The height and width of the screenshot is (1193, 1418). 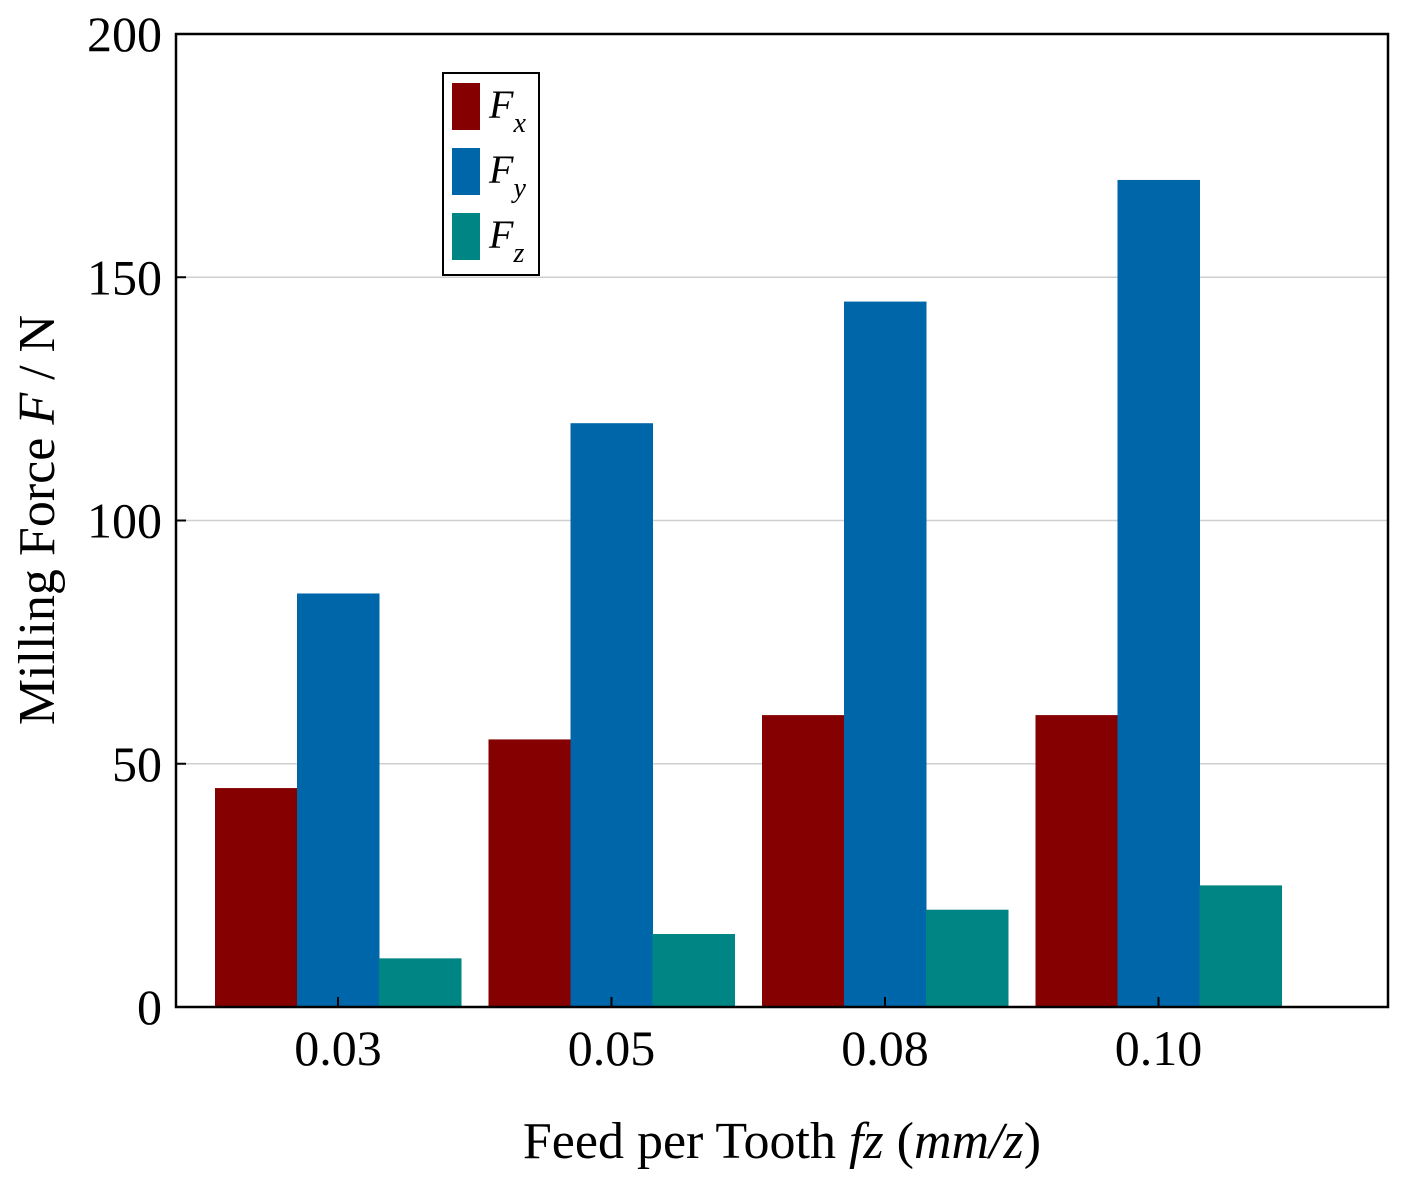 I want to click on x-axis-title: Feed per Tooth fz (mm/z), so click(x=782, y=1141).